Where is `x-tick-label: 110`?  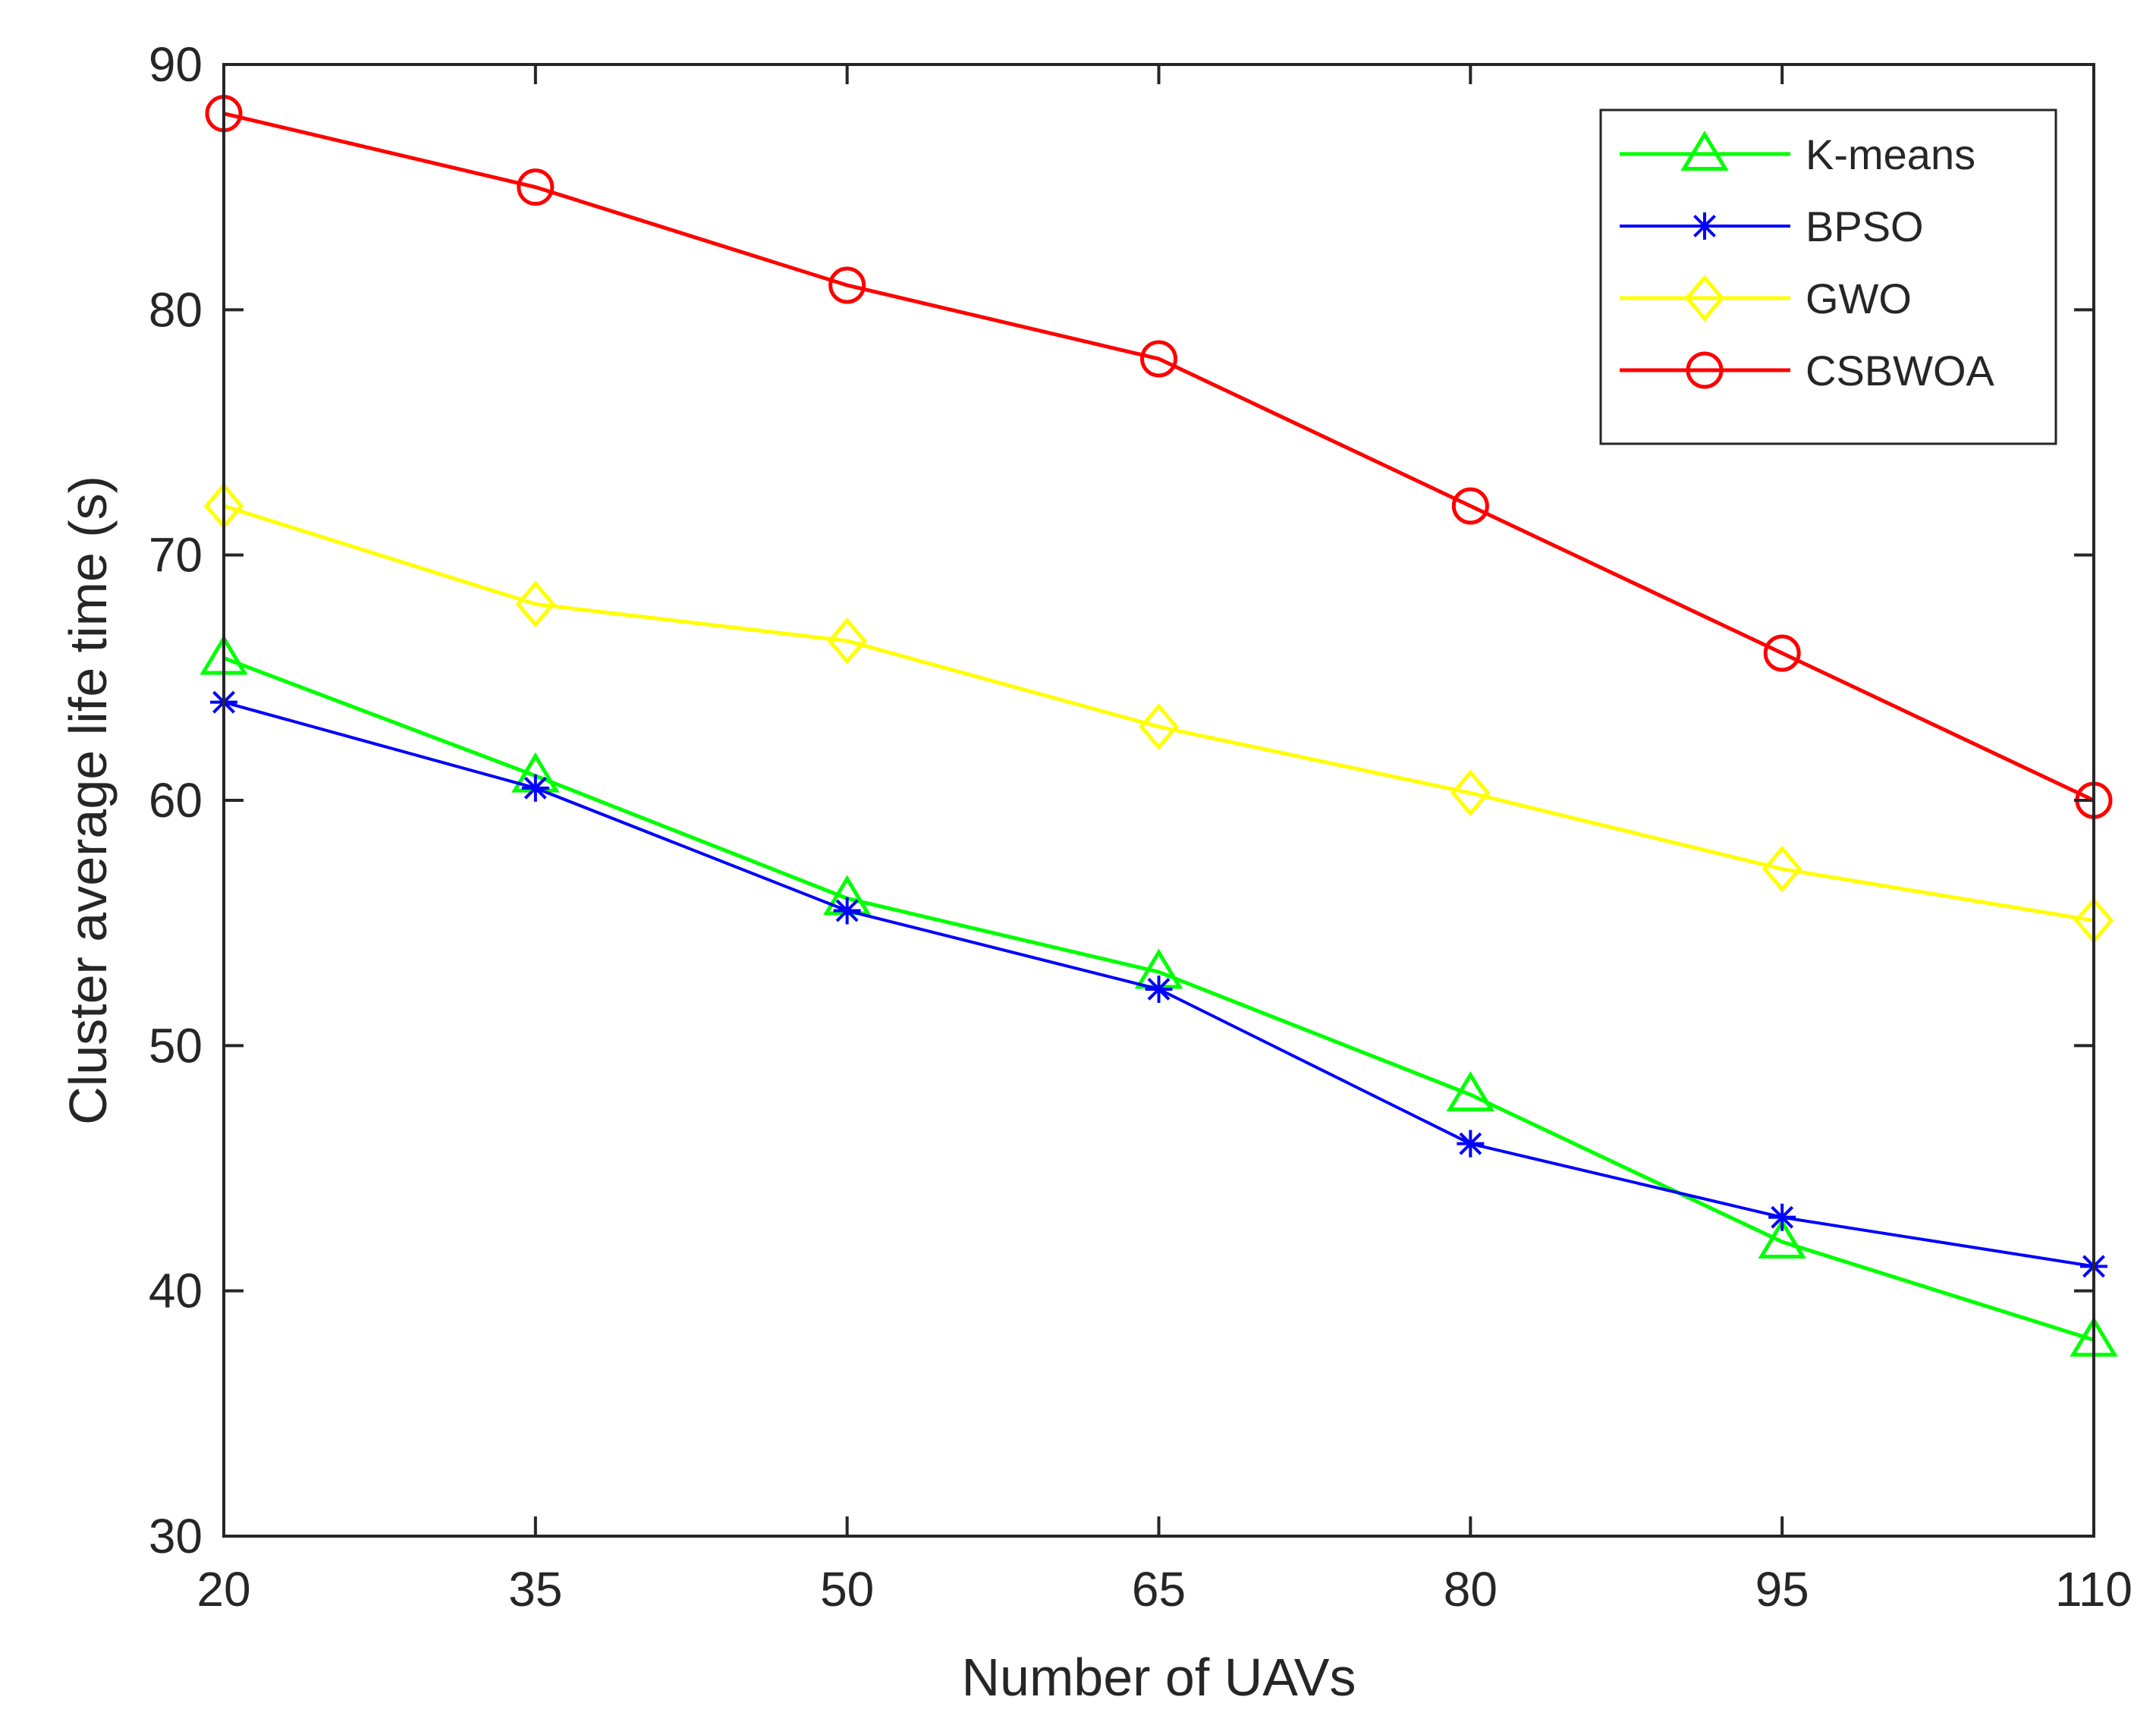 x-tick-label: 110 is located at coordinates (2093, 1589).